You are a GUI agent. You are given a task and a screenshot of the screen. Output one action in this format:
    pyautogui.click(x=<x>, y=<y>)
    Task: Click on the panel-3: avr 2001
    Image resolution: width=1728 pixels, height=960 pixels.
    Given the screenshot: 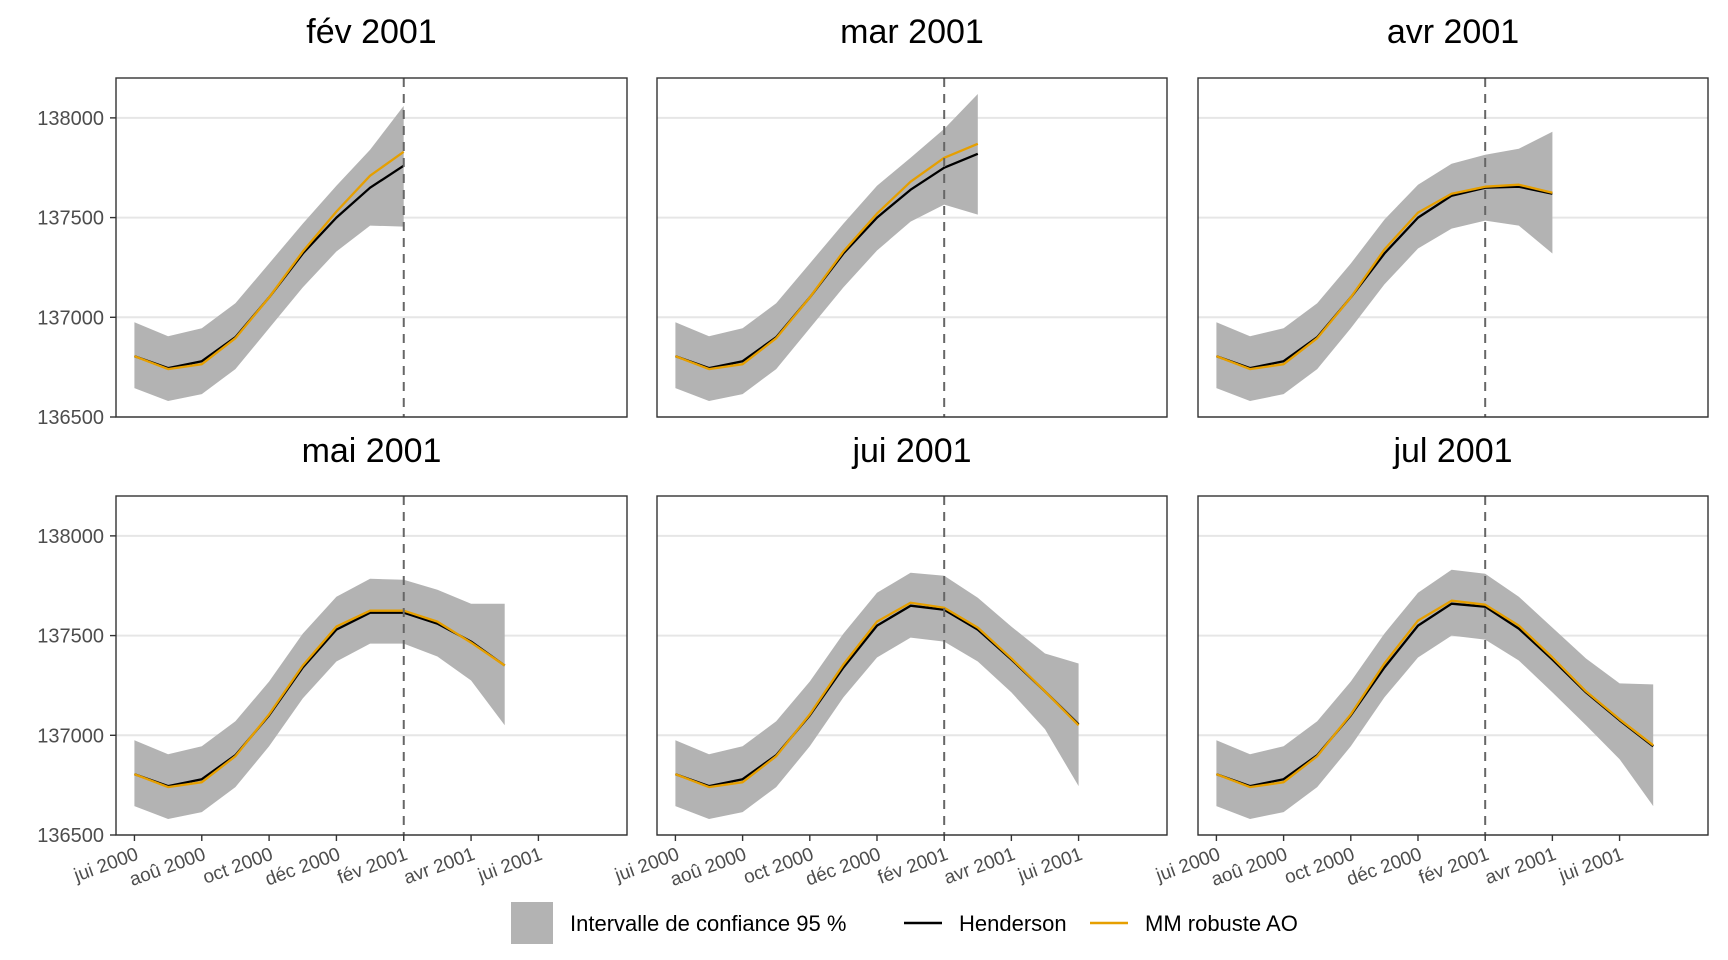 What is the action you would take?
    pyautogui.click(x=1453, y=215)
    